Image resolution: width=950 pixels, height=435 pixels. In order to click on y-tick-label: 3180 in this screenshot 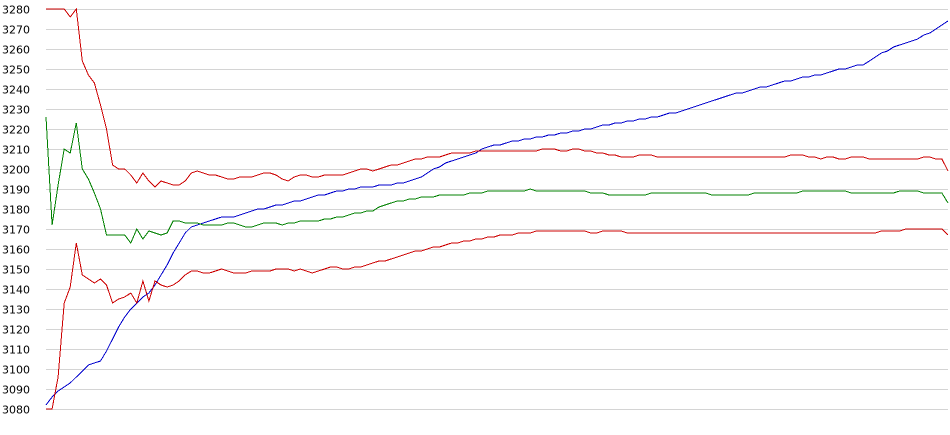, I will do `click(16, 210)`.